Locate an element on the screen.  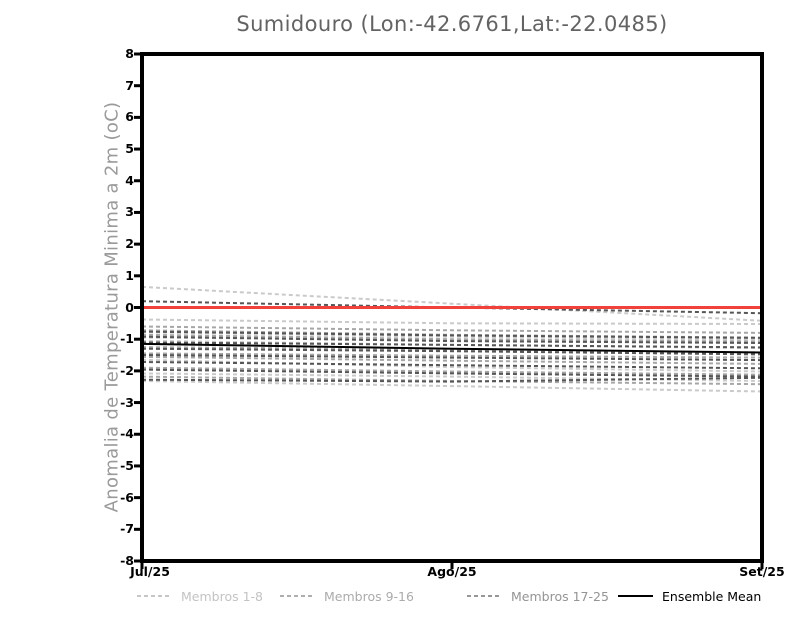
legend-label: Ensemble Mean is located at coordinates (712, 596).